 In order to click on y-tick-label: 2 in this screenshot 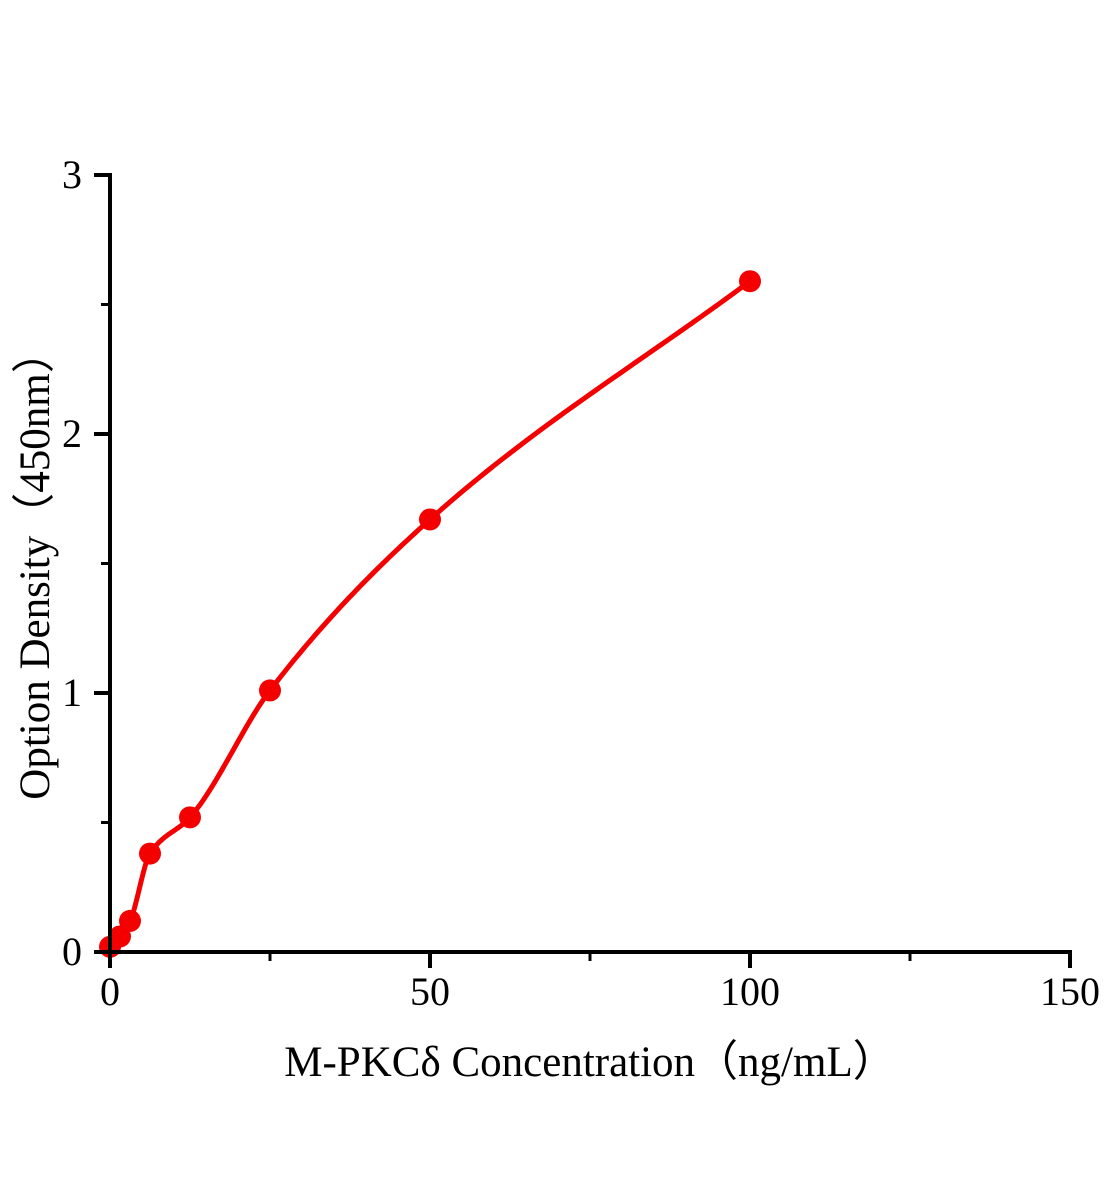, I will do `click(72, 433)`.